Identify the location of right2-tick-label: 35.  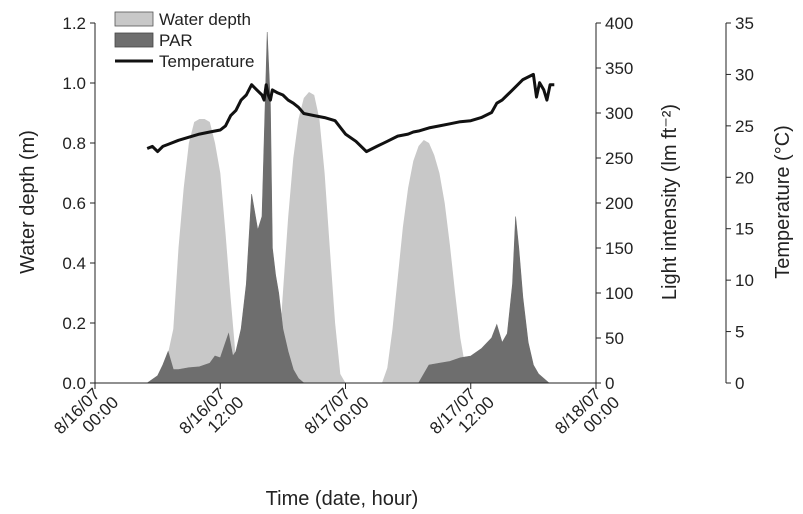
(744, 23).